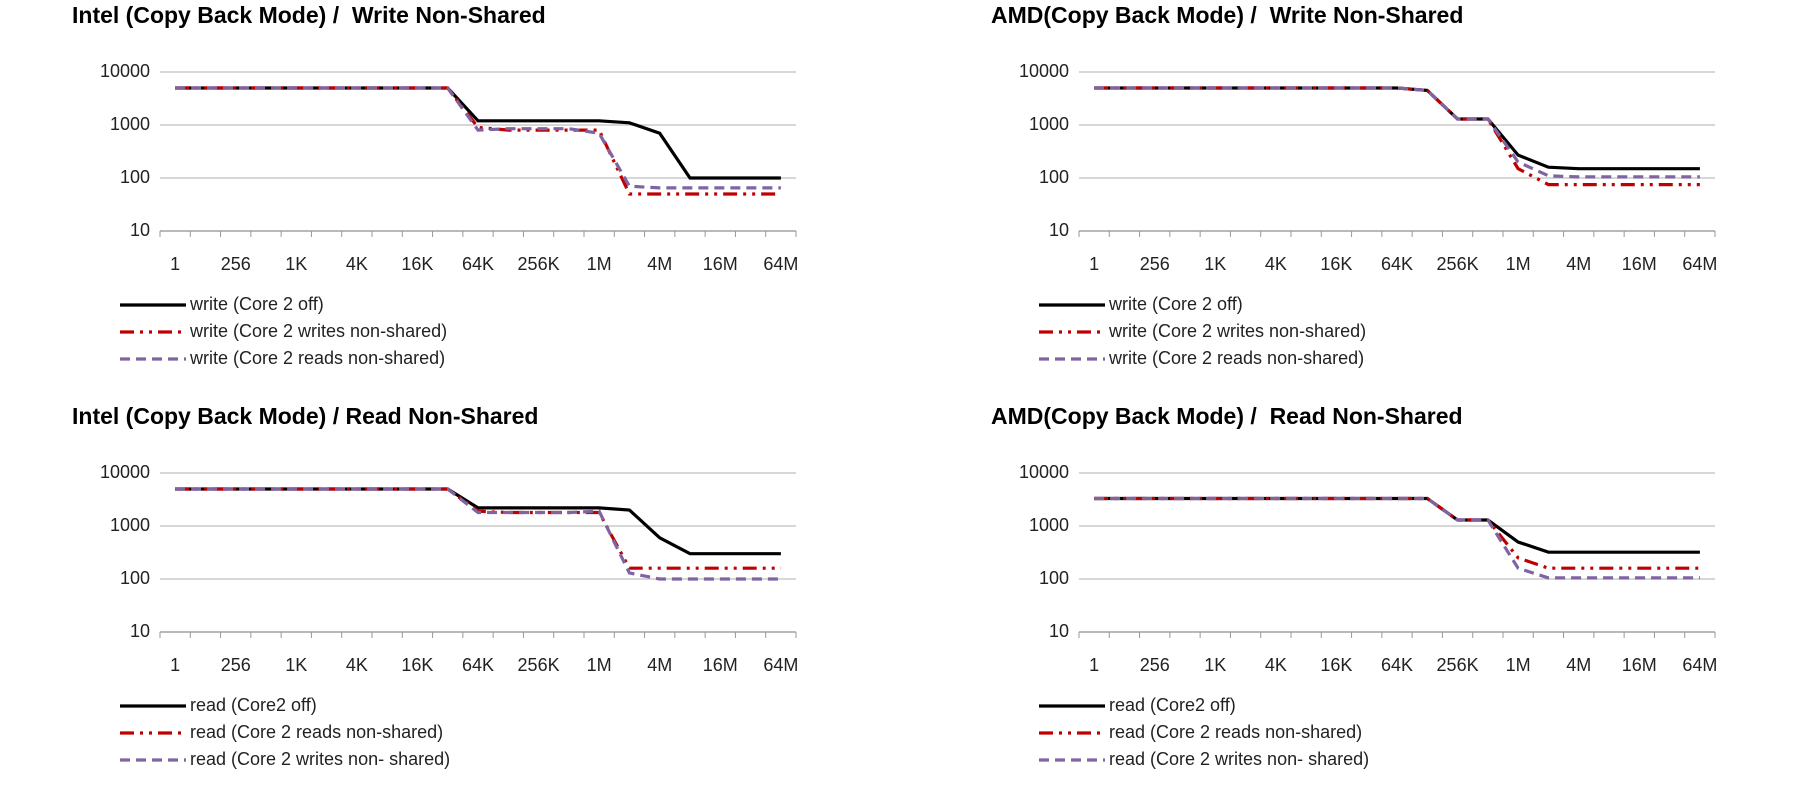  What do you see at coordinates (305, 416) in the screenshot?
I see `chart-title: Intel (Copy Back Mode) / Read Non-Shared` at bounding box center [305, 416].